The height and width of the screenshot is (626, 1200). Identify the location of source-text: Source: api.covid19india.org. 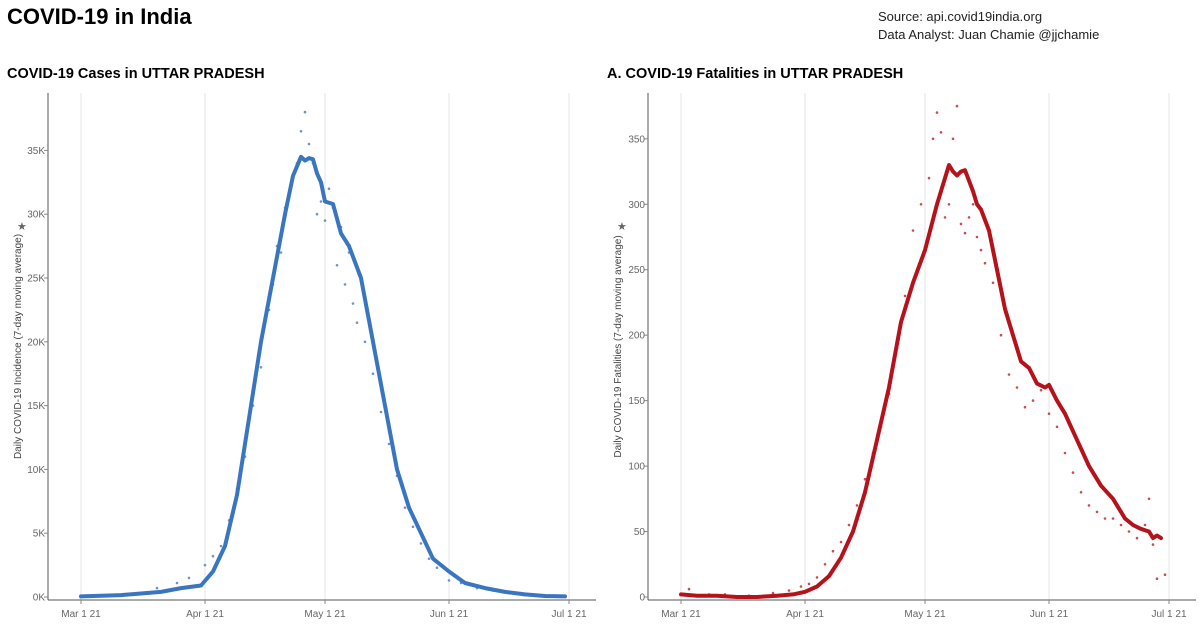
(960, 16).